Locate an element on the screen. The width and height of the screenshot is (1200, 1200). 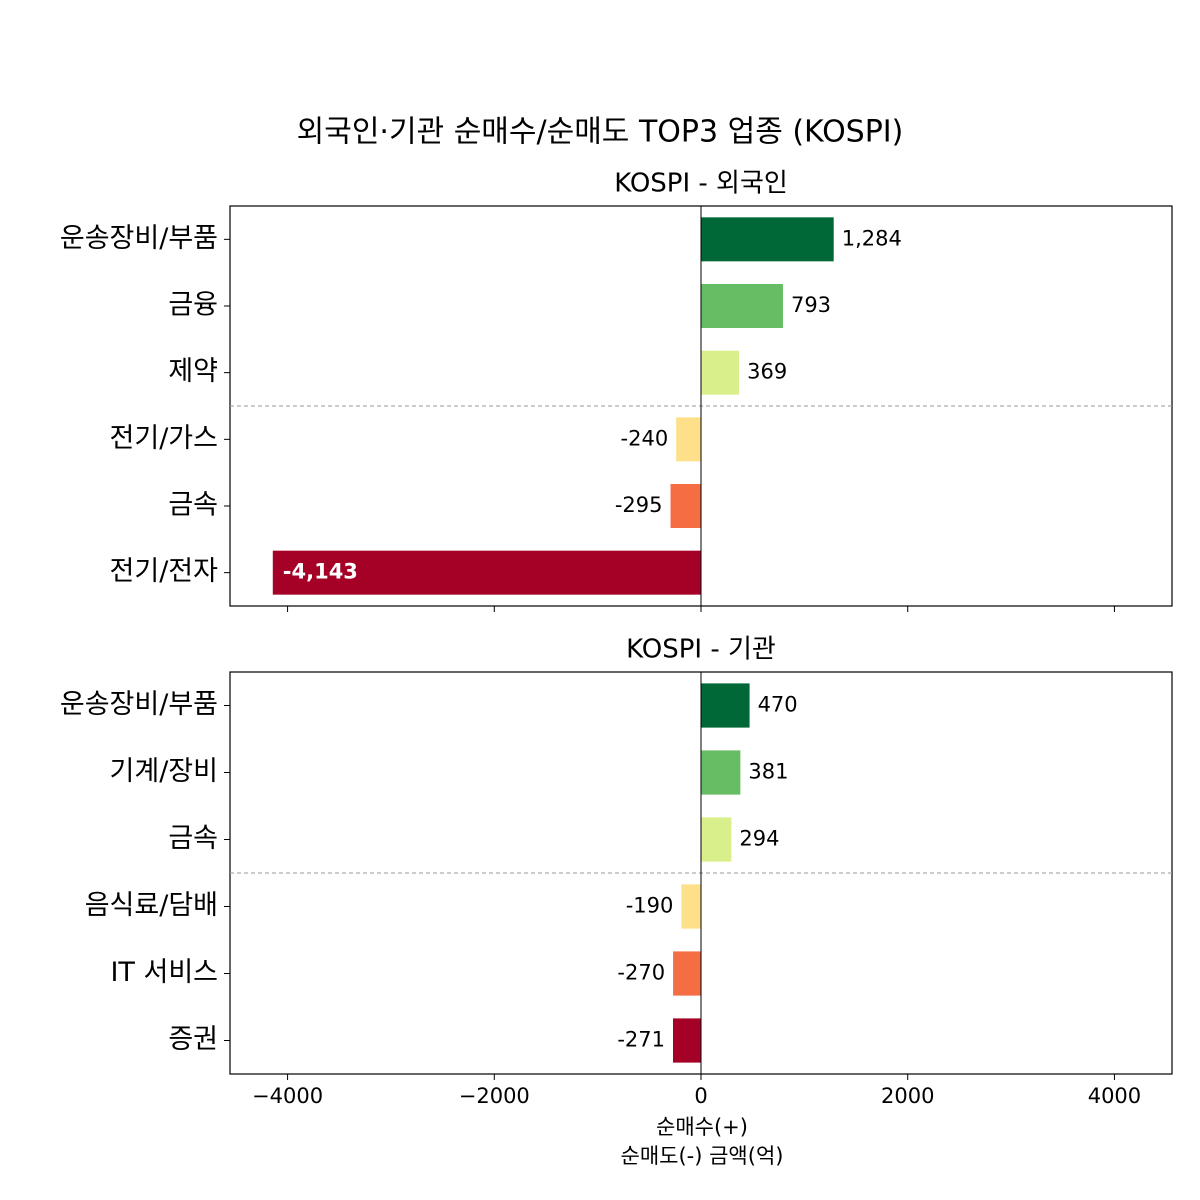
x-tick-label: 2000 is located at coordinates (907, 1096).